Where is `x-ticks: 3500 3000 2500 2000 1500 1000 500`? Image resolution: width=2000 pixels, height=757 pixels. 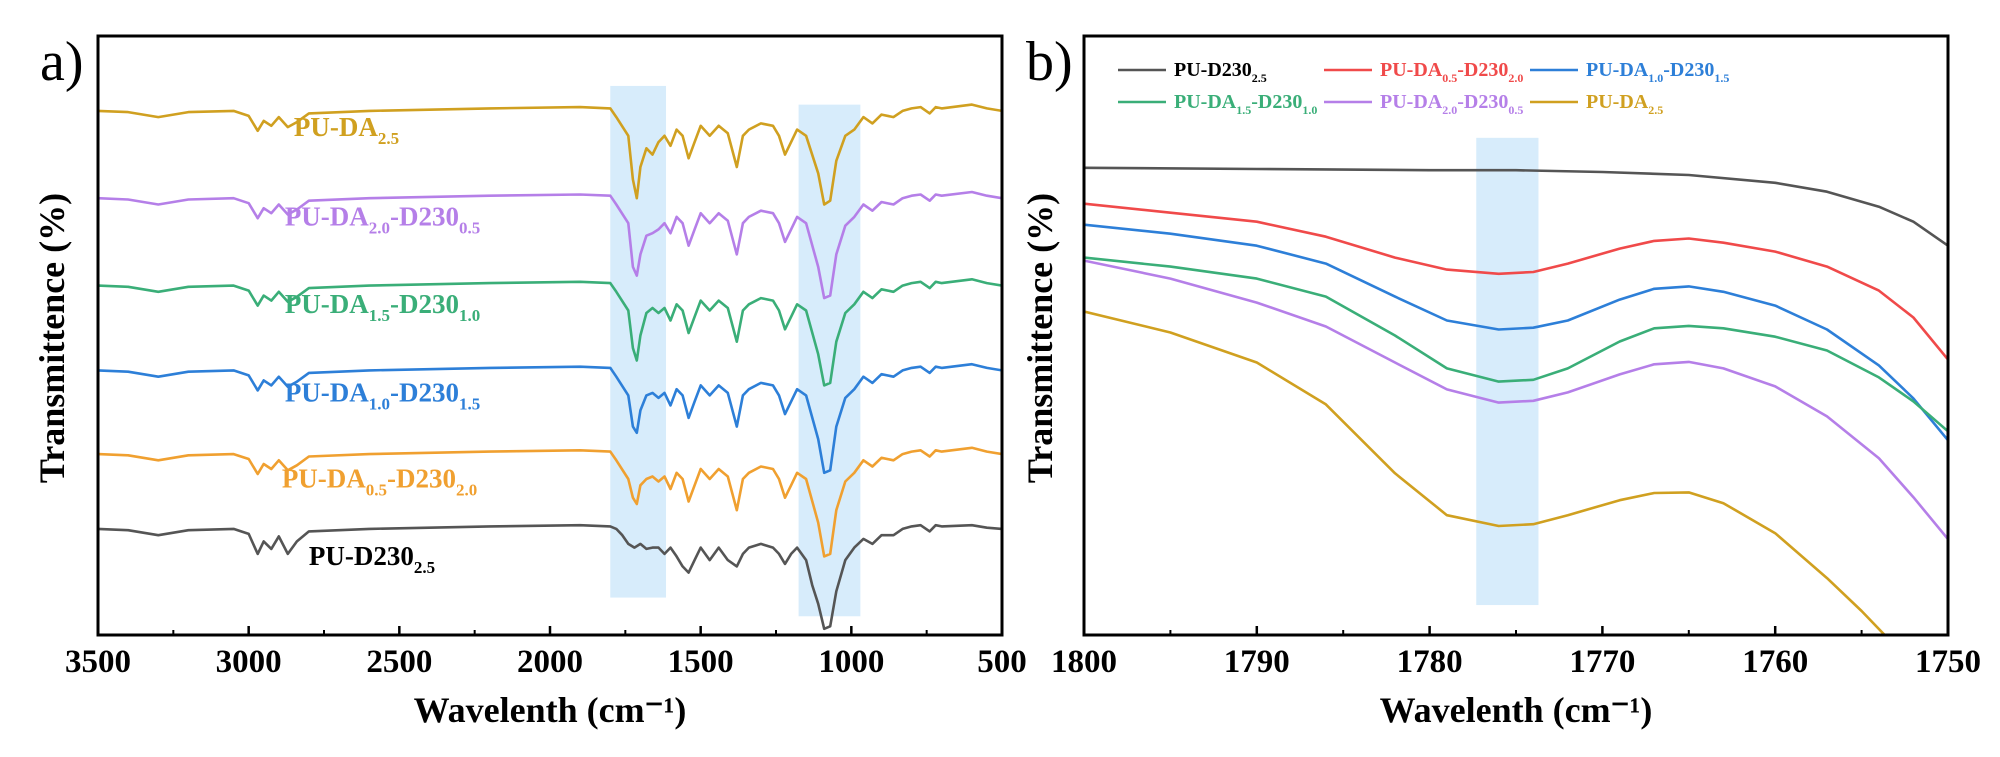
x-ticks: 3500 3000 2500 2000 1500 1000 500 is located at coordinates (546, 653).